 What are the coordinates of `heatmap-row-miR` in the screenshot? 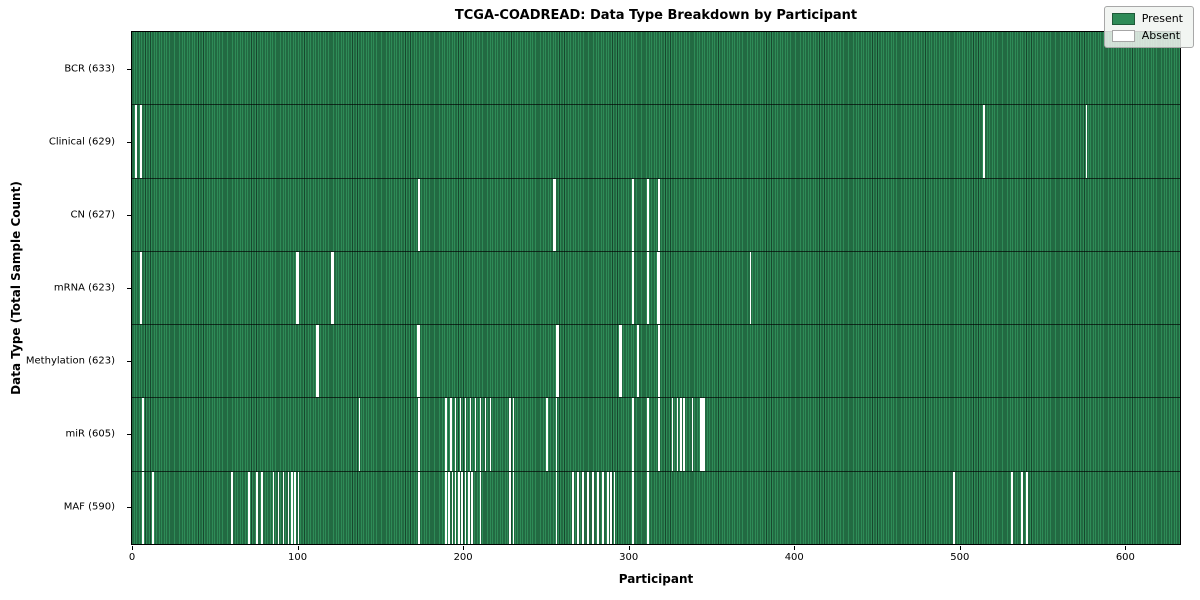 It's located at (656, 434).